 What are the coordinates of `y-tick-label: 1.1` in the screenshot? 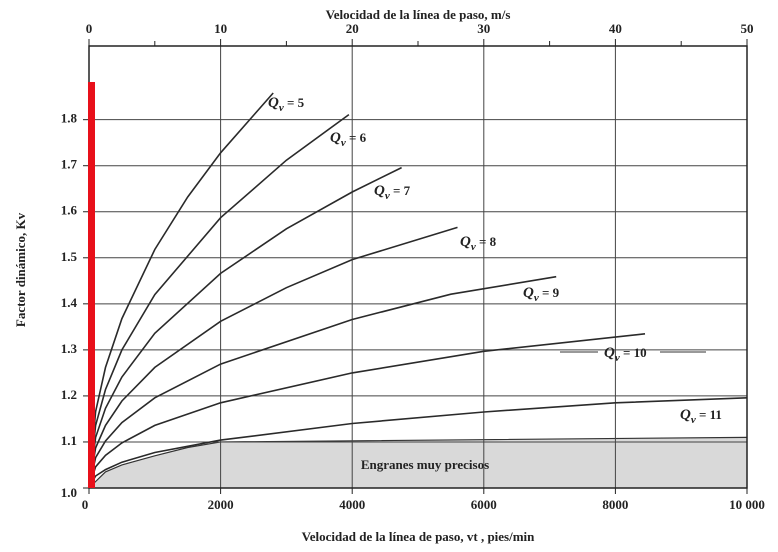 It's located at (69, 440).